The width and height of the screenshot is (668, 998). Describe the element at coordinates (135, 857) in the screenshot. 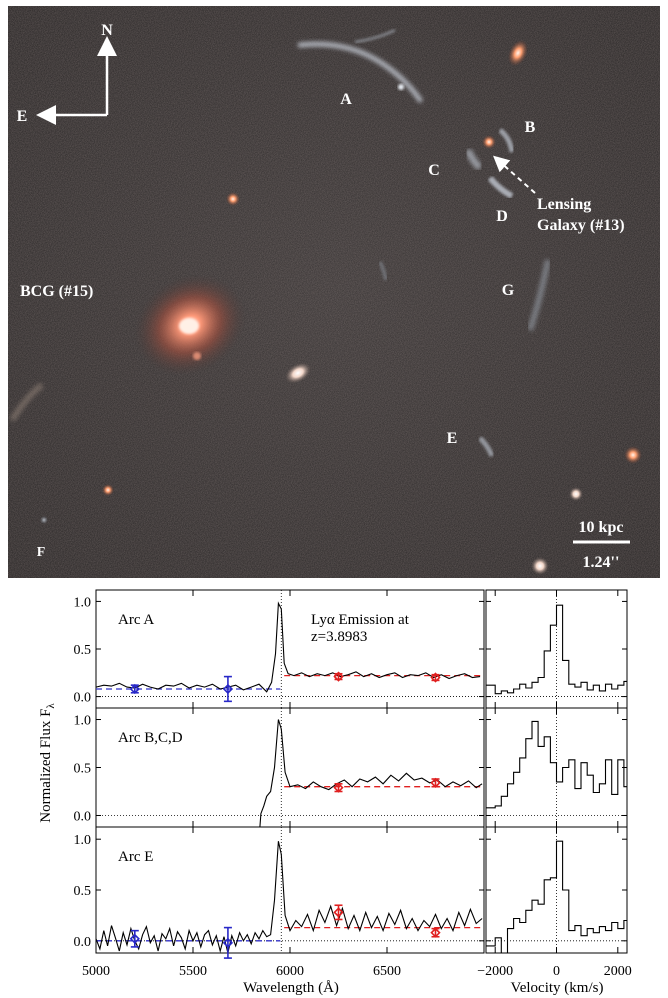

I see `panel-name: Arc E` at that location.